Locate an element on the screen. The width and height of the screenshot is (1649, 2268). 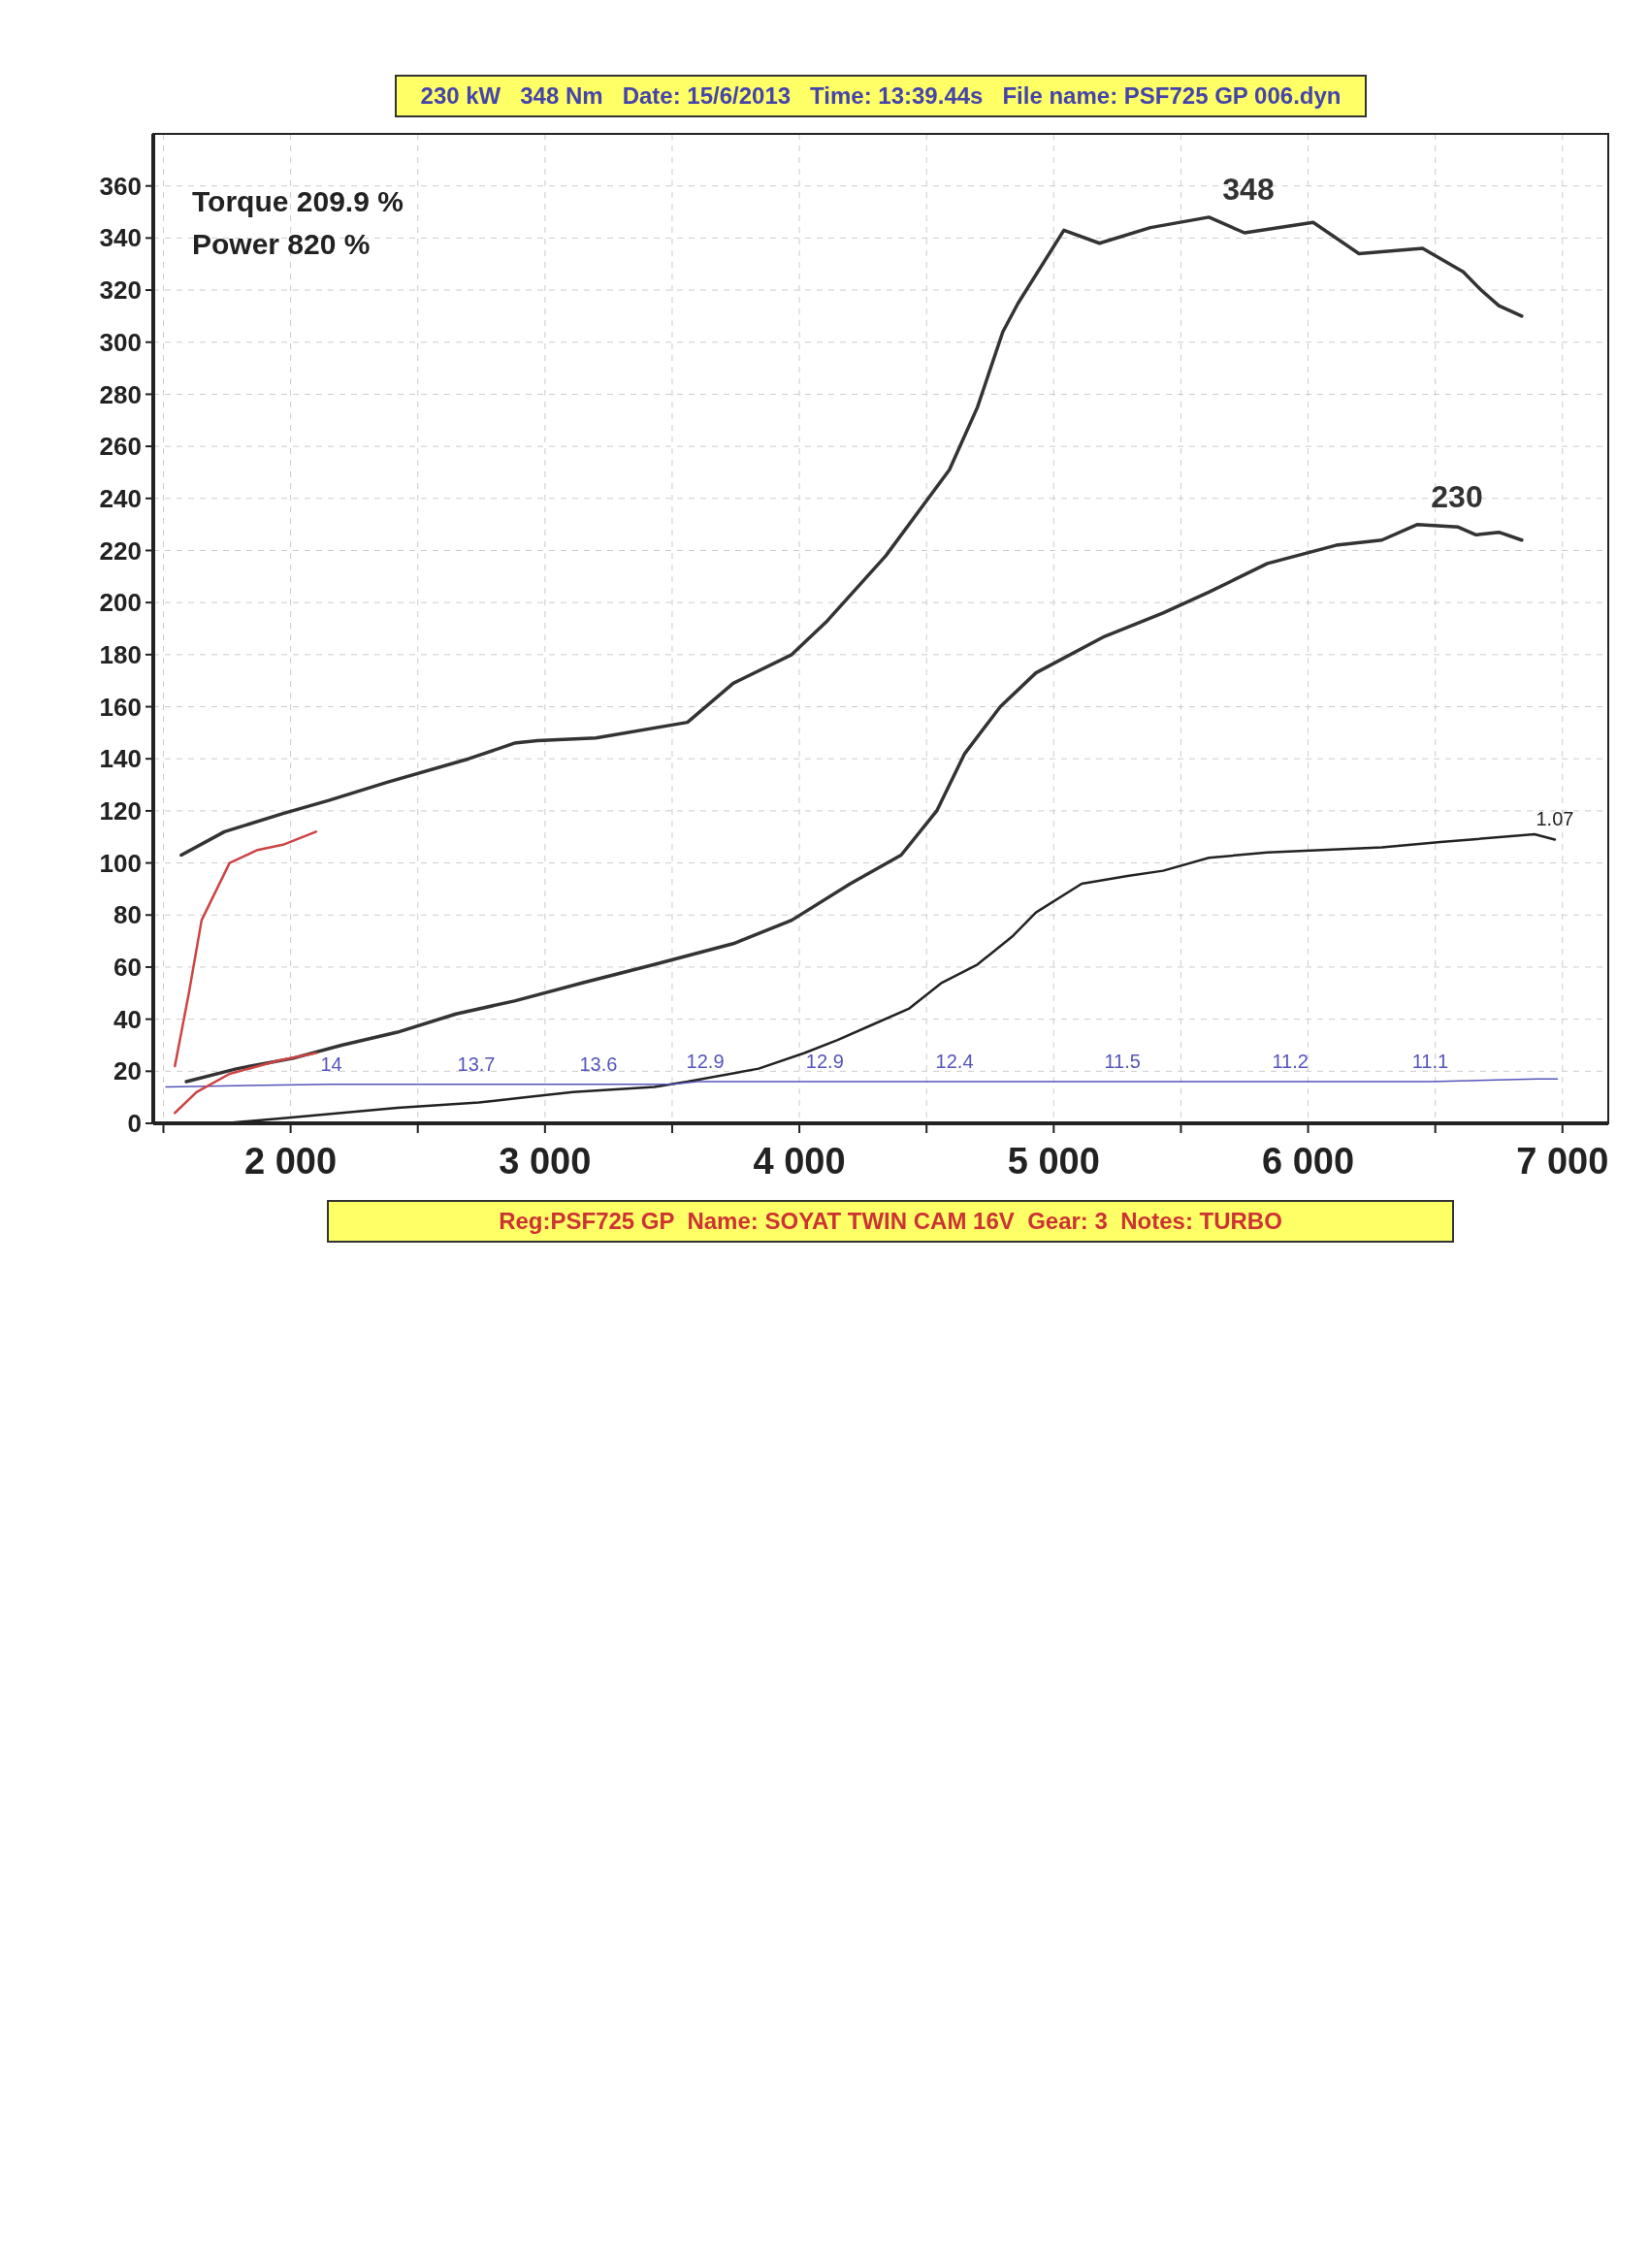
x-tick-label: 7 000 is located at coordinates (1562, 1161).